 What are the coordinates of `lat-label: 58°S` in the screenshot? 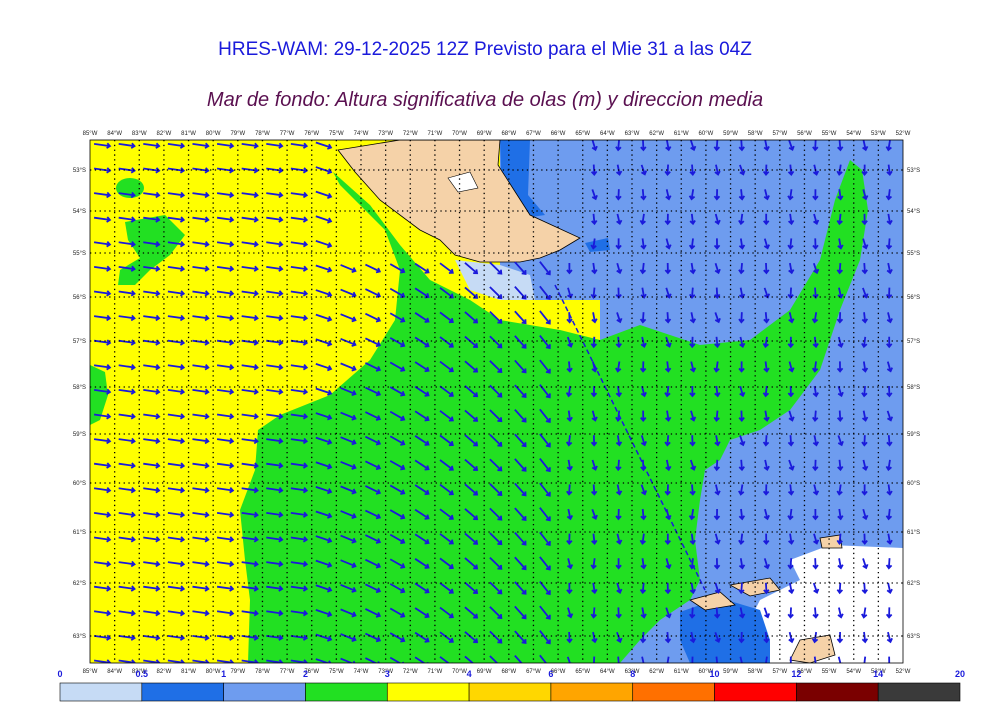 It's located at (79, 388).